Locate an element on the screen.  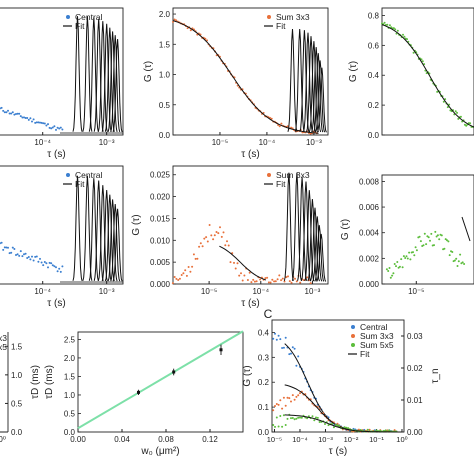
p1-xtick-label-0: 10⁻⁵ is located at coordinates (220, 142).